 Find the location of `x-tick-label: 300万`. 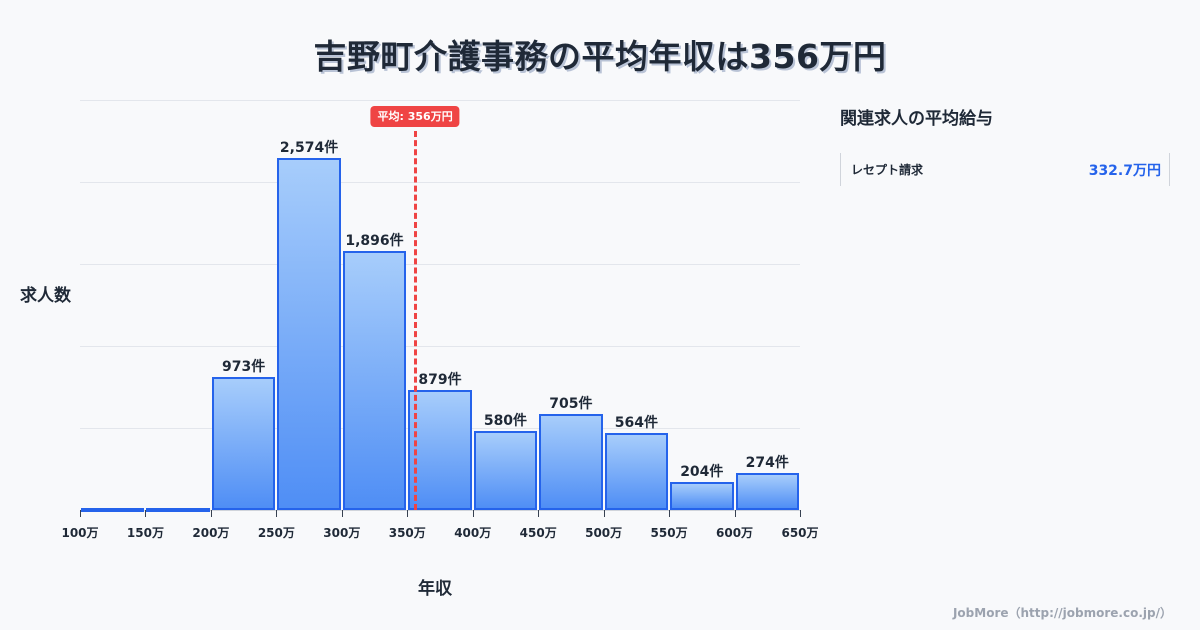

x-tick-label: 300万 is located at coordinates (342, 533).